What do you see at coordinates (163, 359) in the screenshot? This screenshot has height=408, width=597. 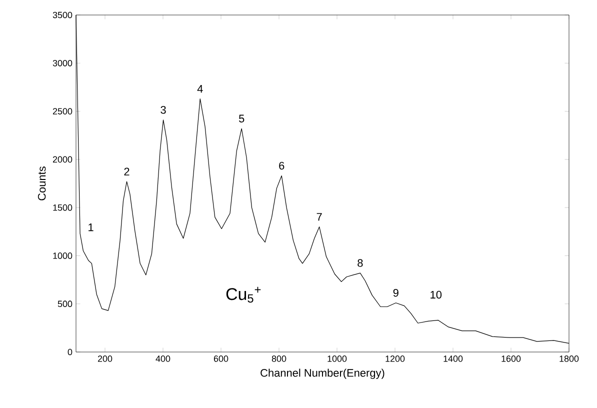 I see `x-tick-label: 400` at bounding box center [163, 359].